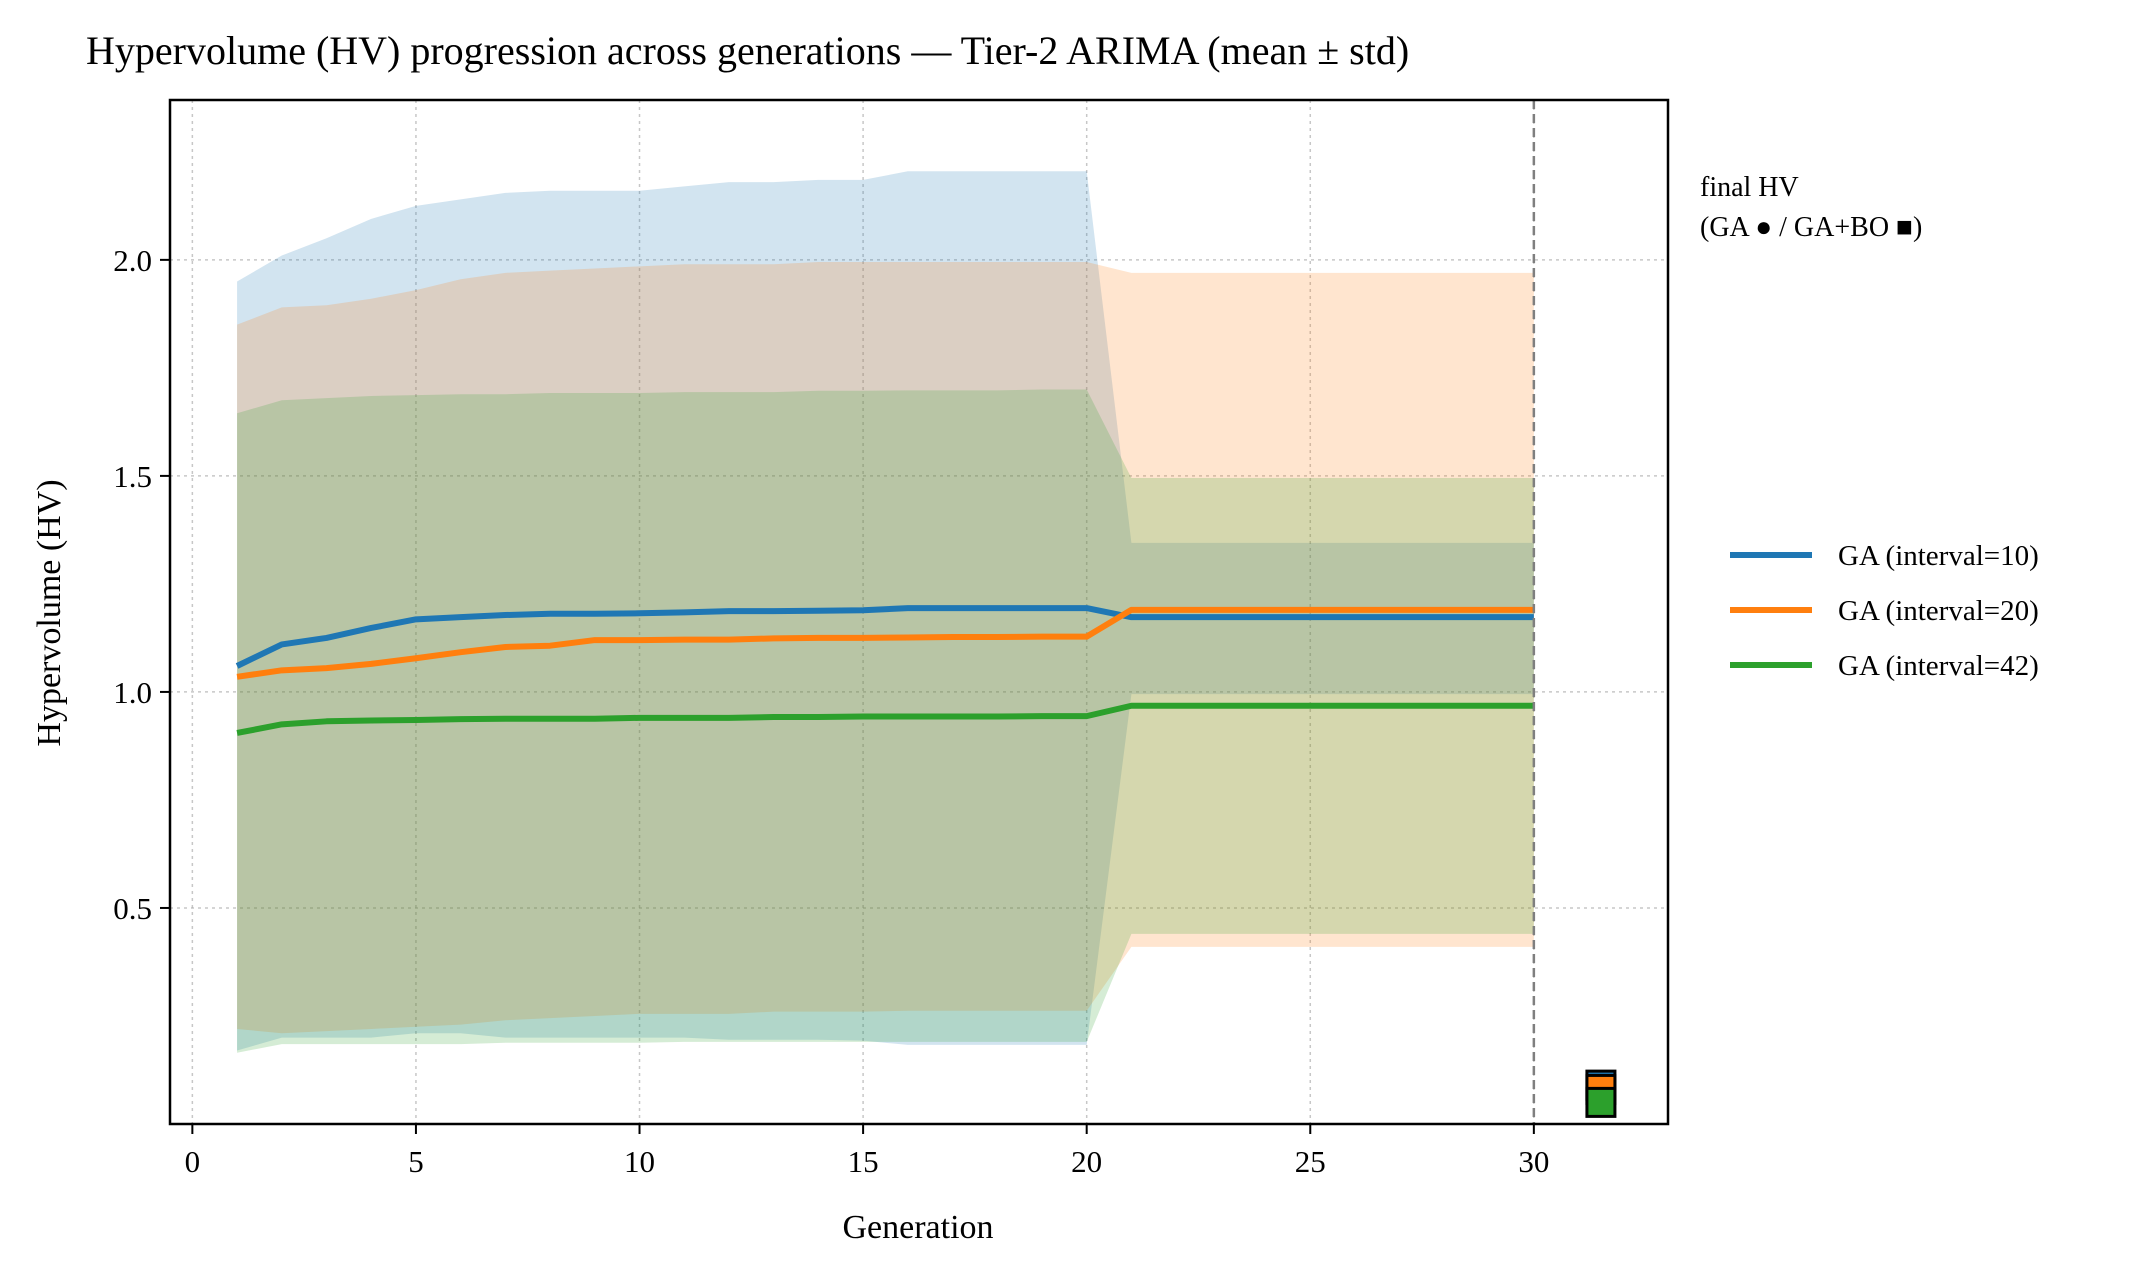 The image size is (2132, 1271). Describe the element at coordinates (1086, 1161) in the screenshot. I see `x-tick-label: 20` at that location.